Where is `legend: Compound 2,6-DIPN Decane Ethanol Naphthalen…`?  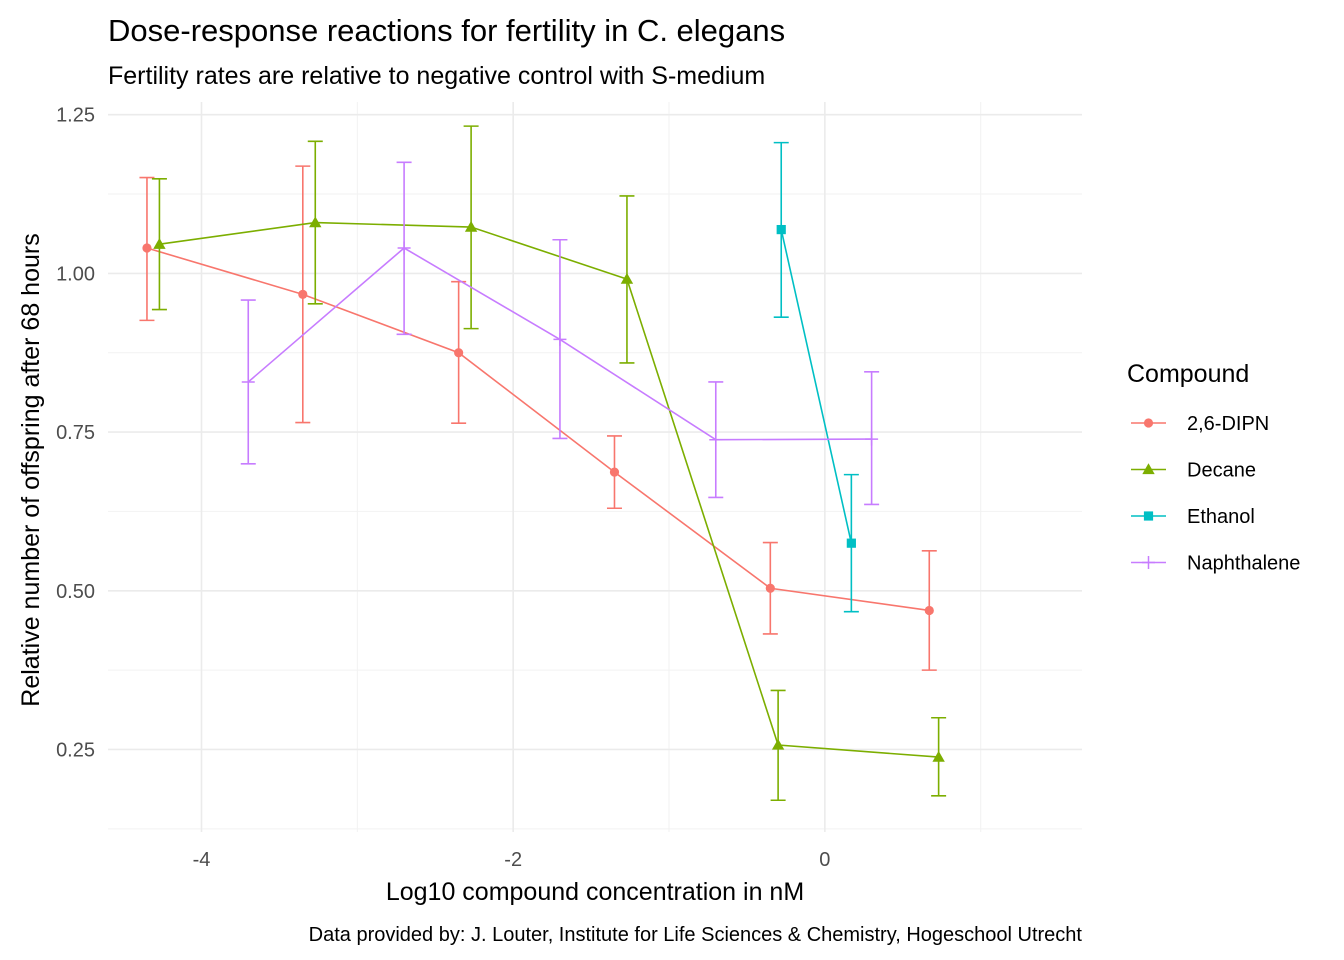 legend: Compound 2,6-DIPN Decane Ethanol Naphthalen… is located at coordinates (1213, 467).